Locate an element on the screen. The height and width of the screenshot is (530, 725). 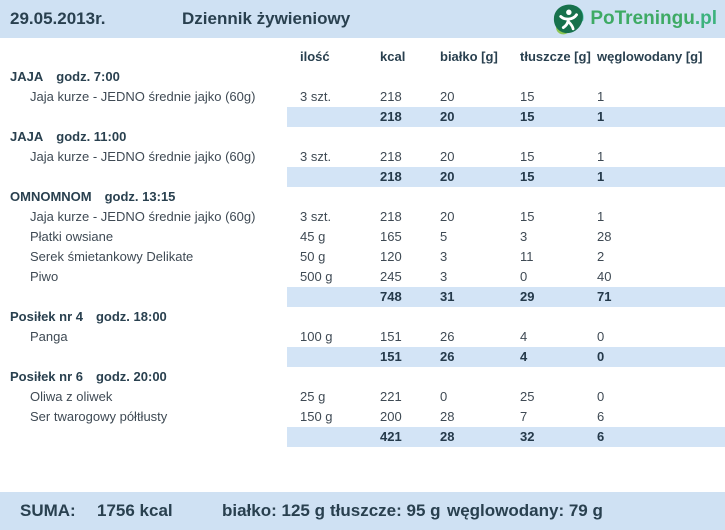
food-qty: 25 g is located at coordinates (313, 396).